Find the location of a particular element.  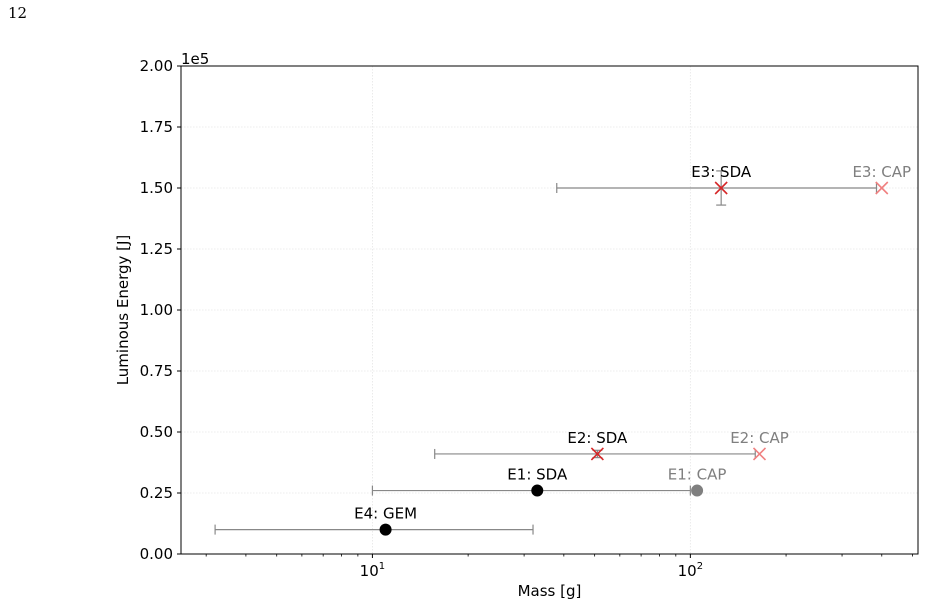

y-tick-label: 0.75 is located at coordinates (156, 371).